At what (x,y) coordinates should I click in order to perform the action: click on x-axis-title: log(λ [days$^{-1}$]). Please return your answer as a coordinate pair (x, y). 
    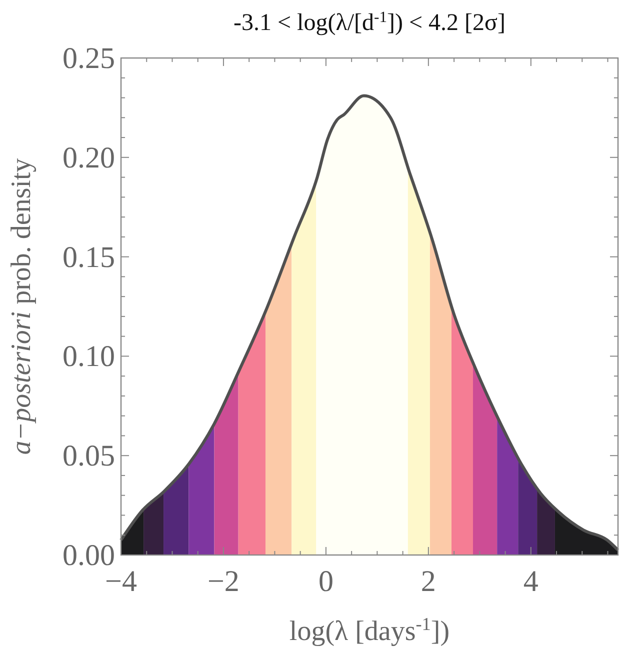
    Looking at the image, I should click on (369, 630).